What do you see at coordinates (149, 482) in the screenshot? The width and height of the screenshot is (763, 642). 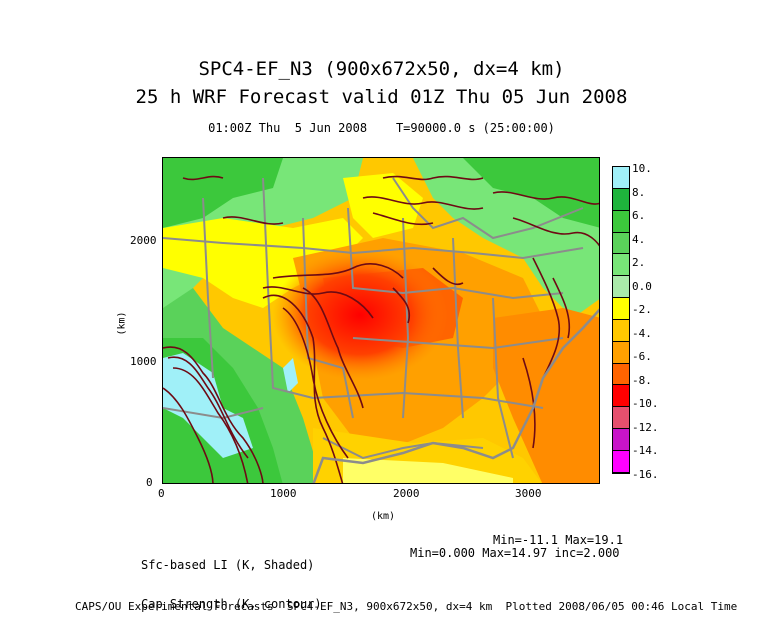 I see `y-tick-label: 0` at bounding box center [149, 482].